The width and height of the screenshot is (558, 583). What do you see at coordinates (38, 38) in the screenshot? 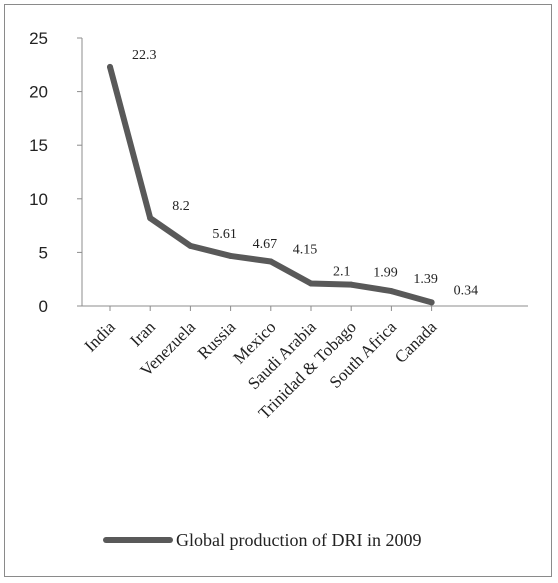
I see `y-tick-label: 25` at bounding box center [38, 38].